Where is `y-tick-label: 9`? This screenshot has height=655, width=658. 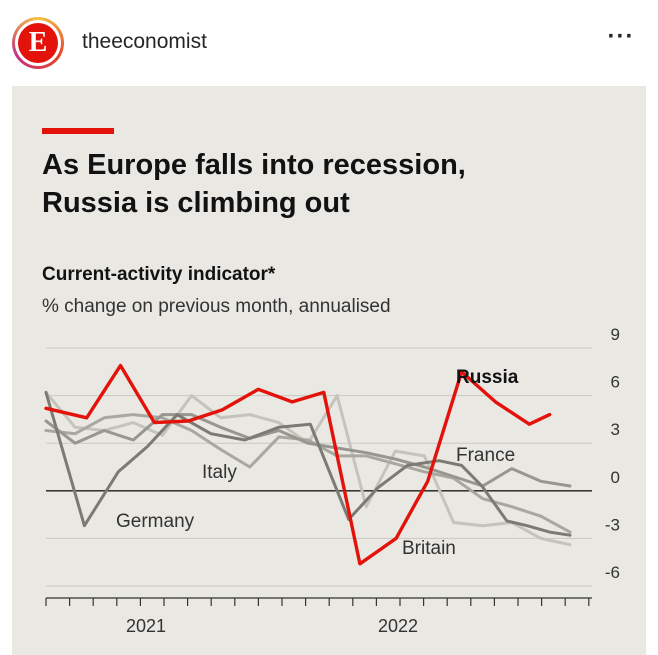 y-tick-label: 9 is located at coordinates (615, 334).